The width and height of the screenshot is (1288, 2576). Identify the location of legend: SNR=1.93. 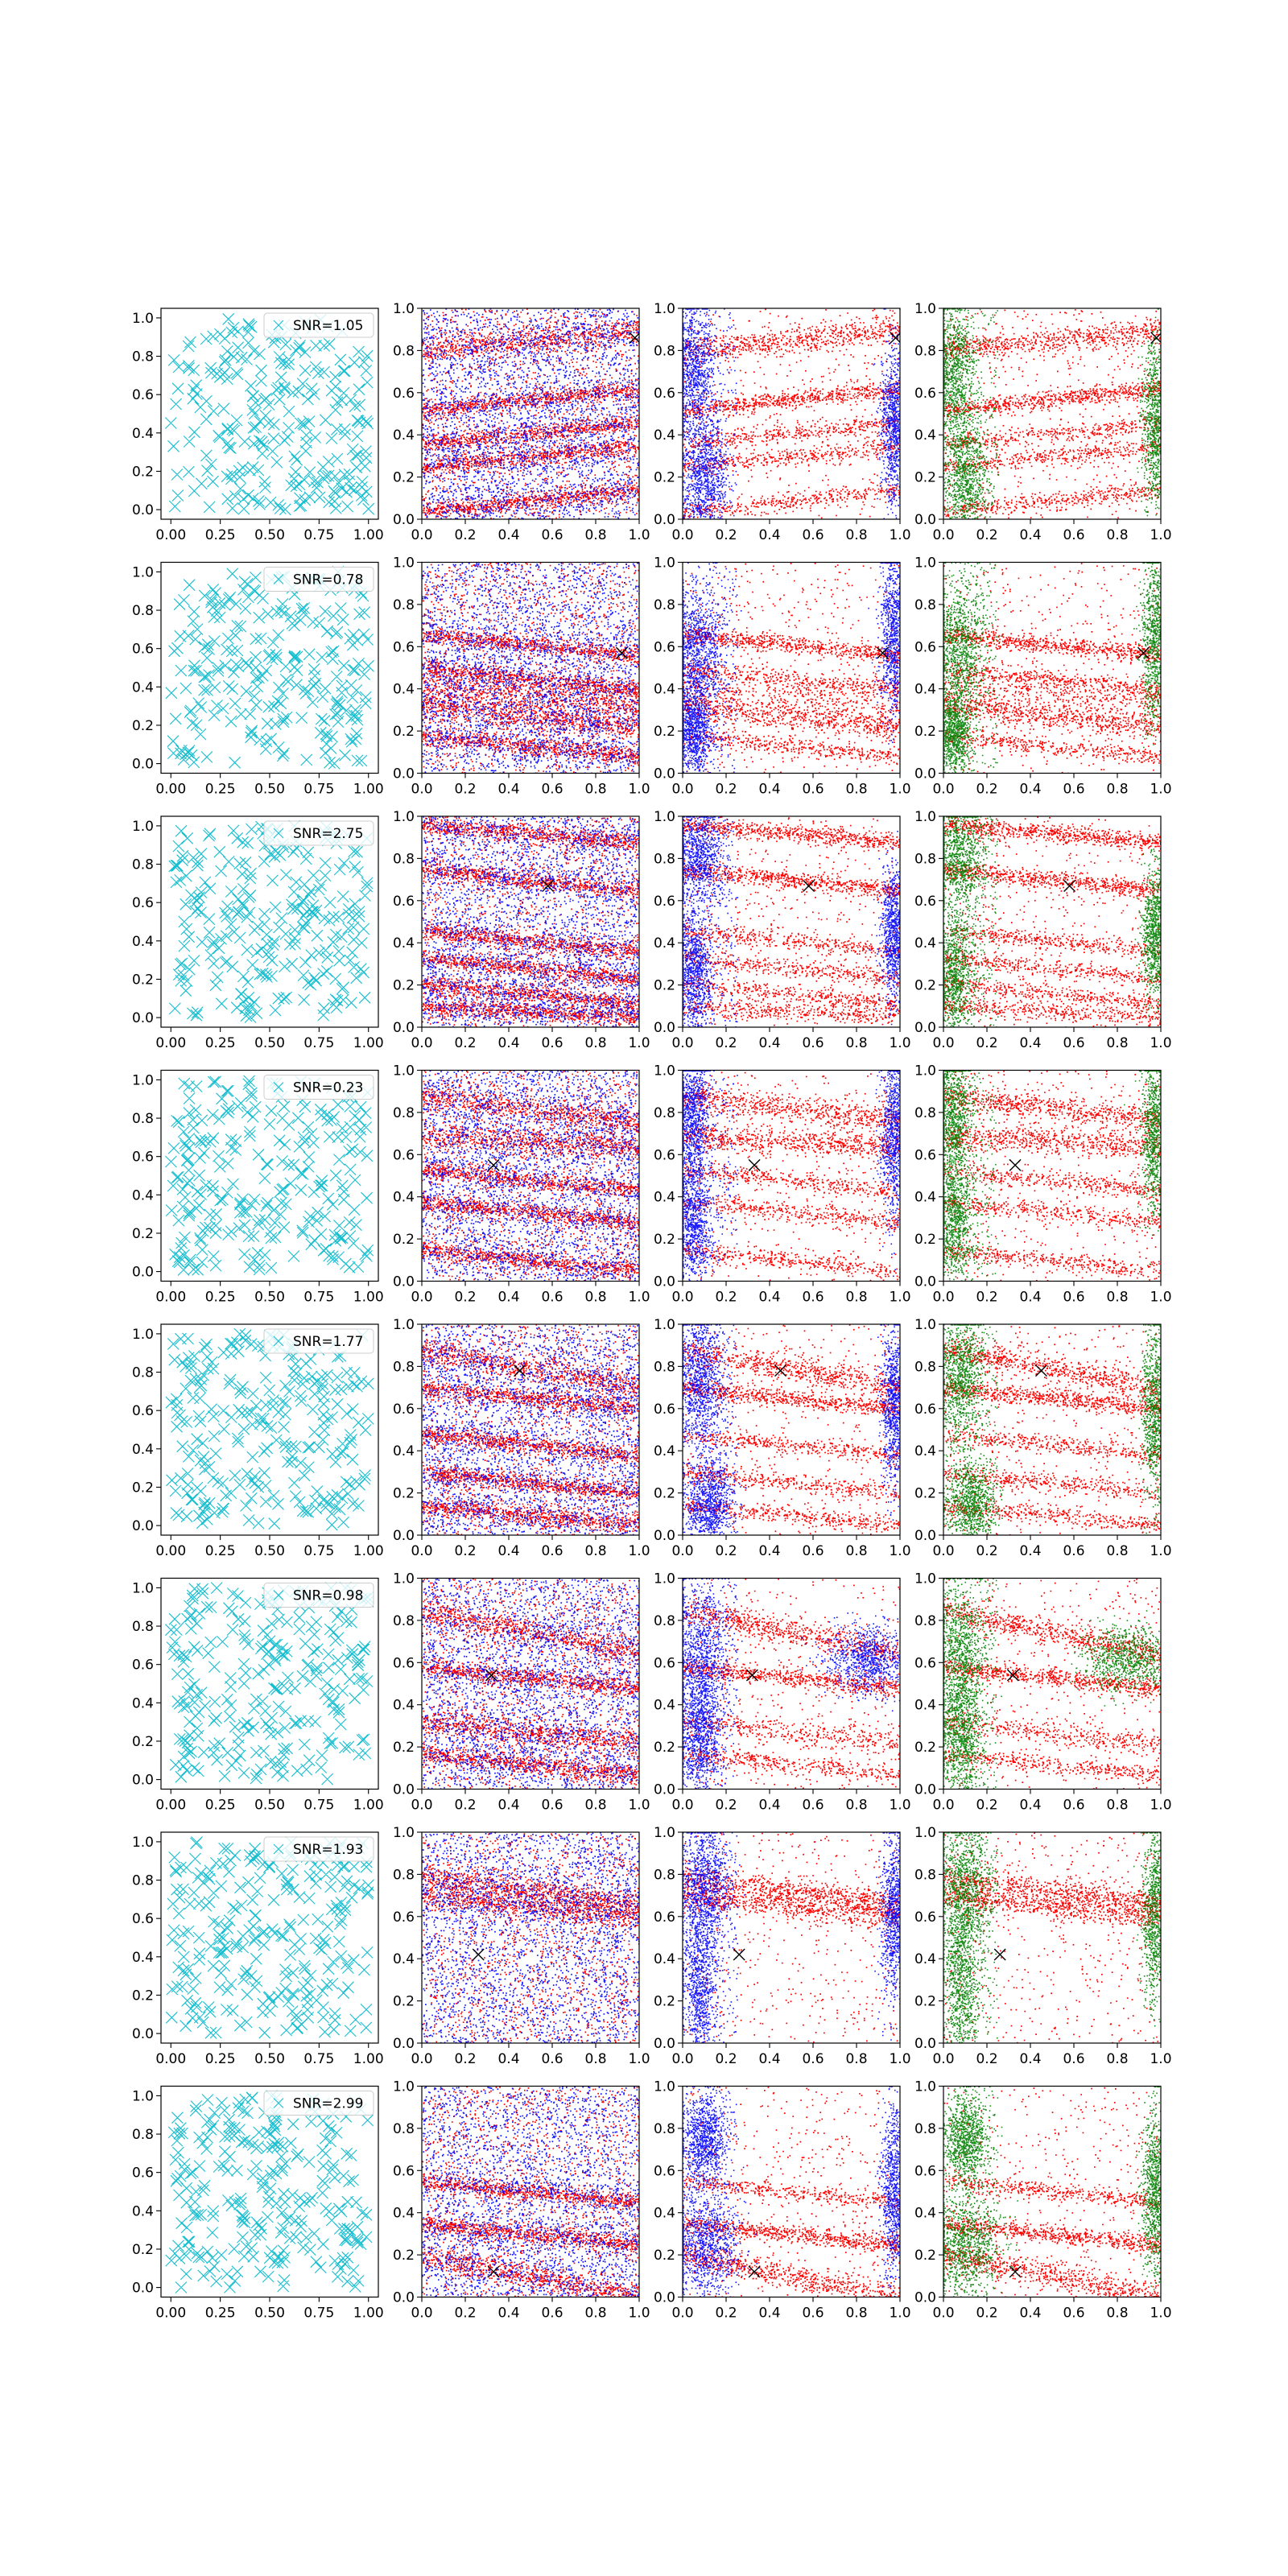
(319, 1849).